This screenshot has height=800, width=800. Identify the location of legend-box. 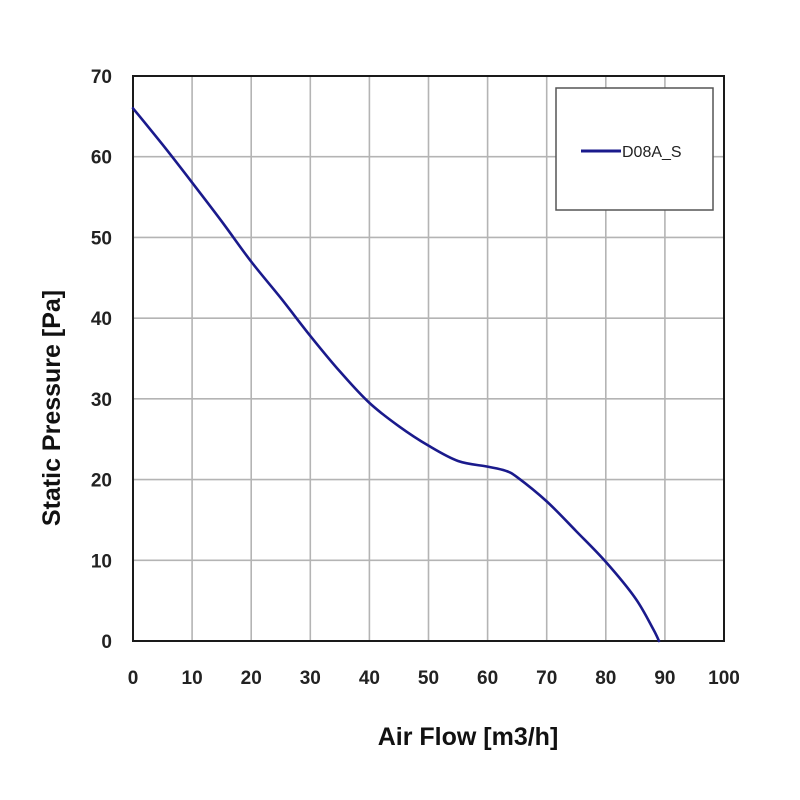
(634, 149).